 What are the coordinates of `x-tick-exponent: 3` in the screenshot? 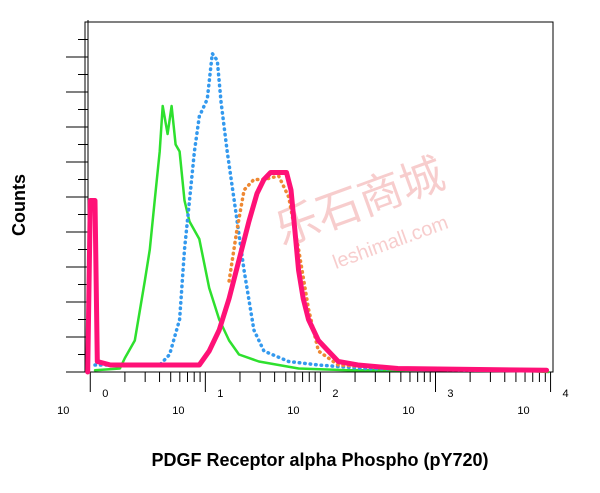 It's located at (450, 394).